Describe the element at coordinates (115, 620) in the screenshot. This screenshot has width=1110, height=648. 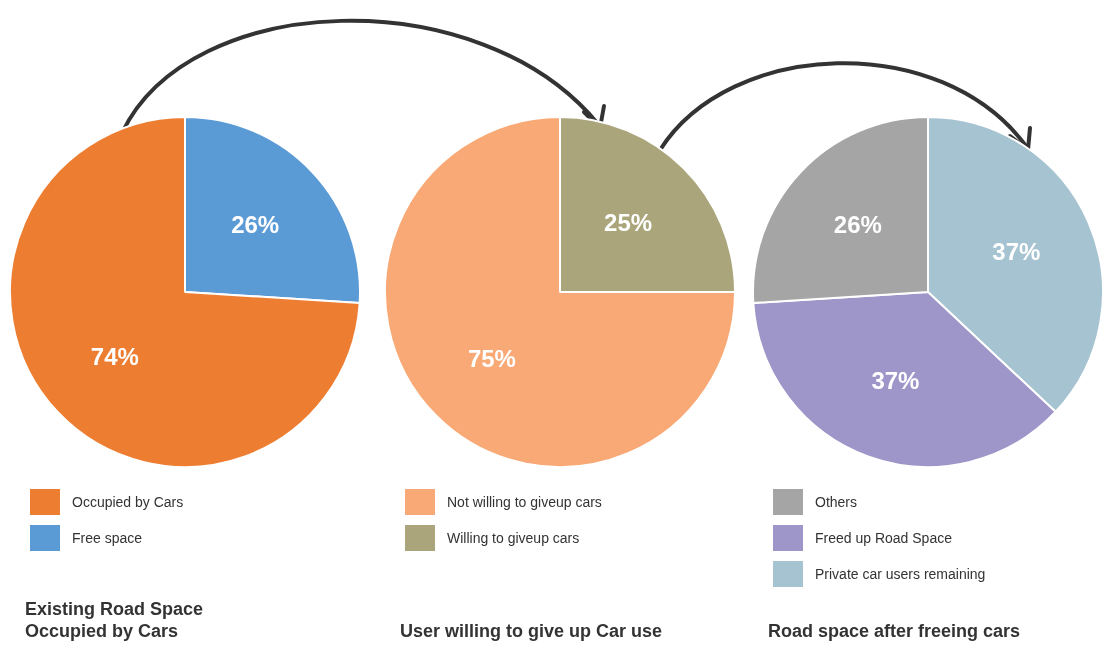
I see `text: Existing Road Space Occupied by Cars` at that location.